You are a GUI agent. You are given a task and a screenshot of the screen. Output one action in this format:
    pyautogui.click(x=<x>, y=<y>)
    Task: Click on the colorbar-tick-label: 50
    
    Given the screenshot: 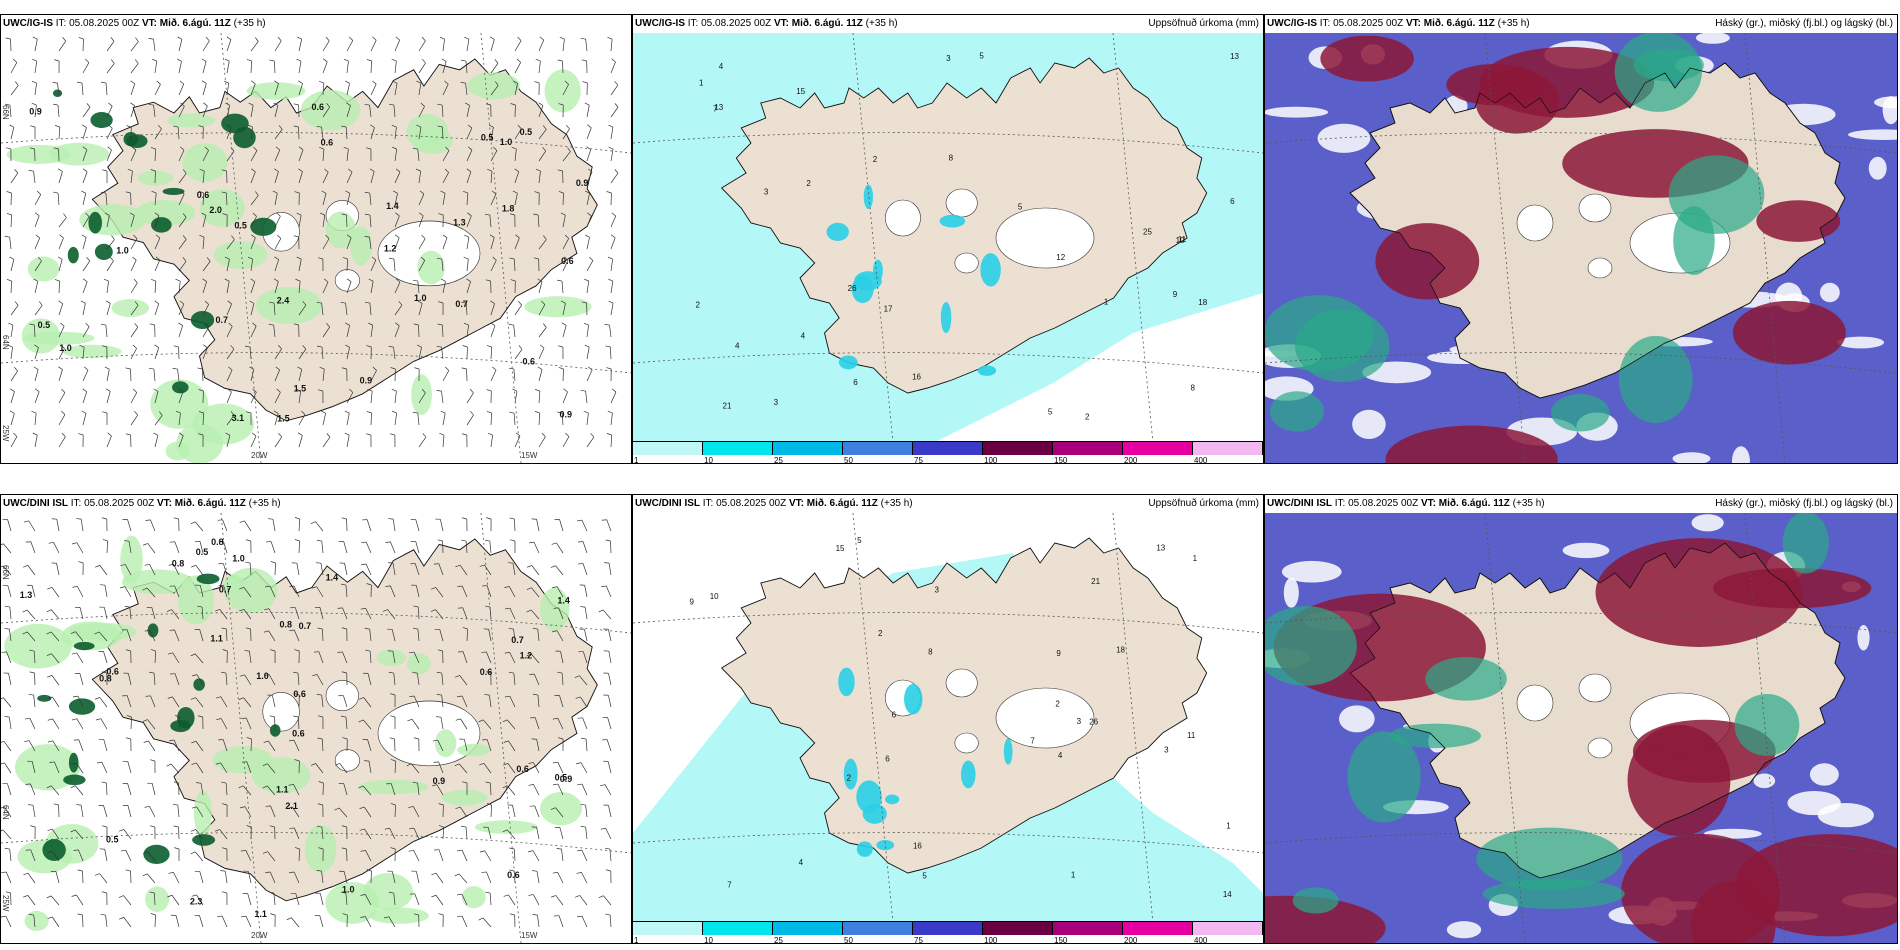 What is the action you would take?
    pyautogui.click(x=848, y=940)
    